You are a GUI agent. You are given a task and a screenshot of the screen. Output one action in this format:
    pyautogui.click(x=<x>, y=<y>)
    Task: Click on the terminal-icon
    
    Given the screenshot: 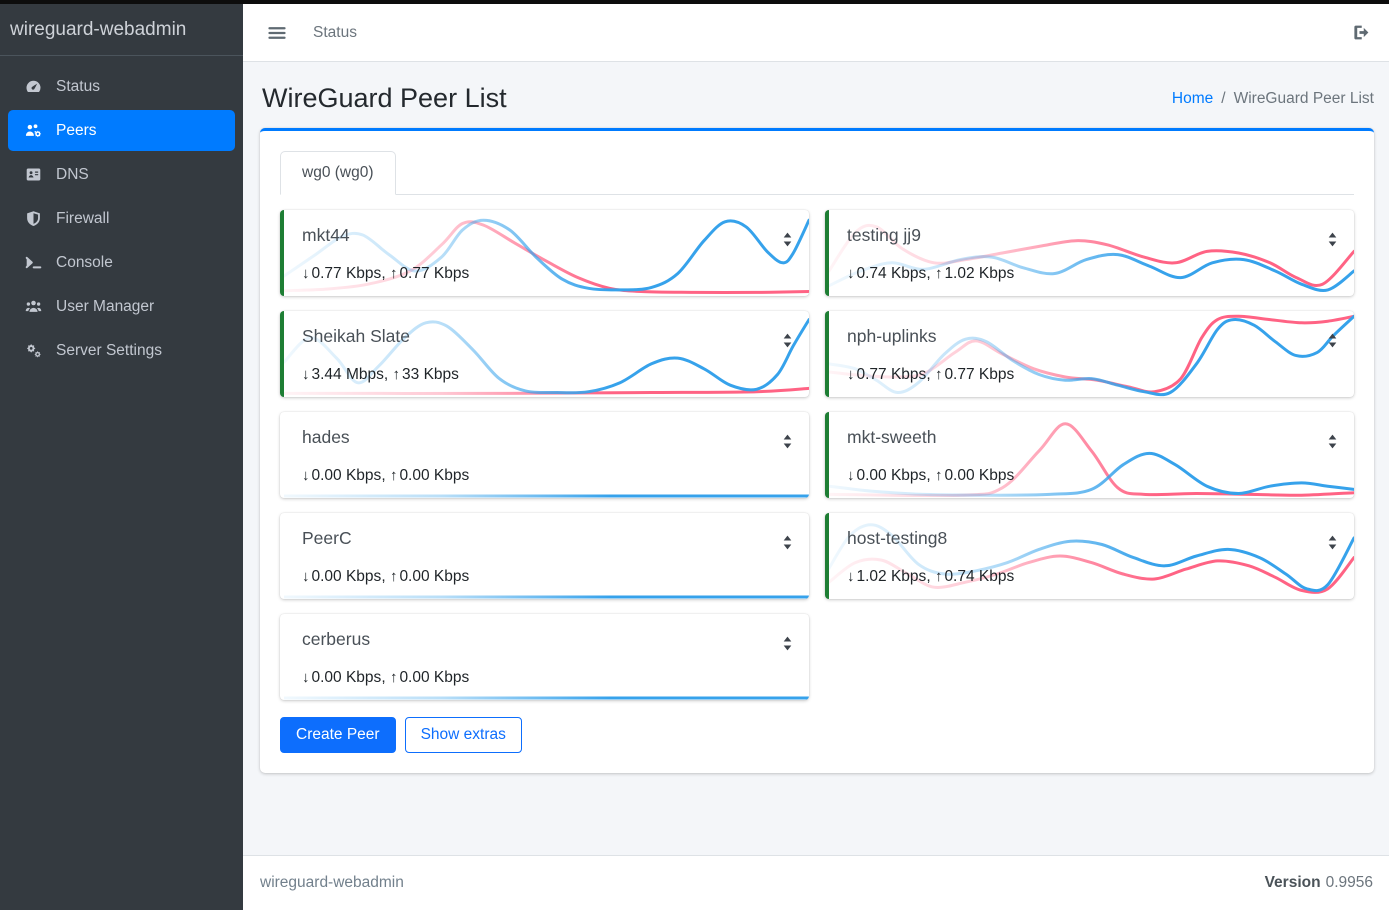 What is the action you would take?
    pyautogui.click(x=33, y=262)
    